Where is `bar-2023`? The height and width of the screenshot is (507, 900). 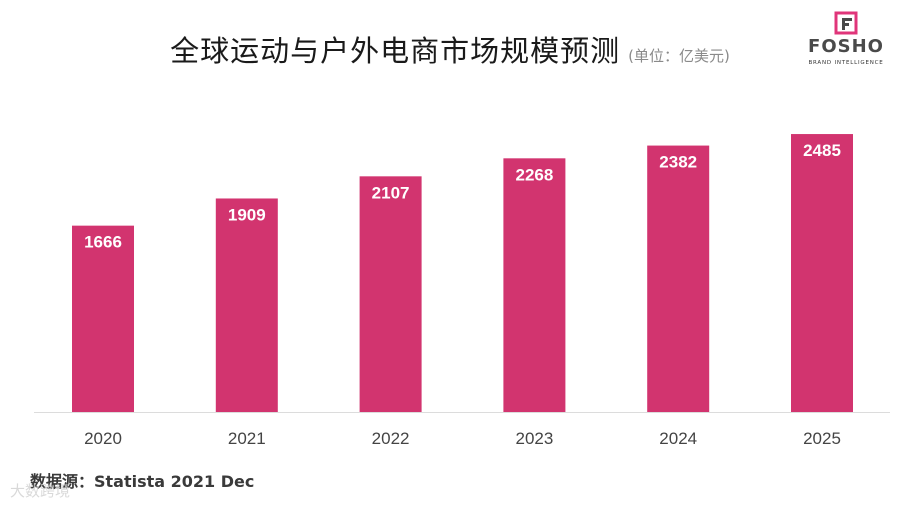 bar-2023 is located at coordinates (534, 285).